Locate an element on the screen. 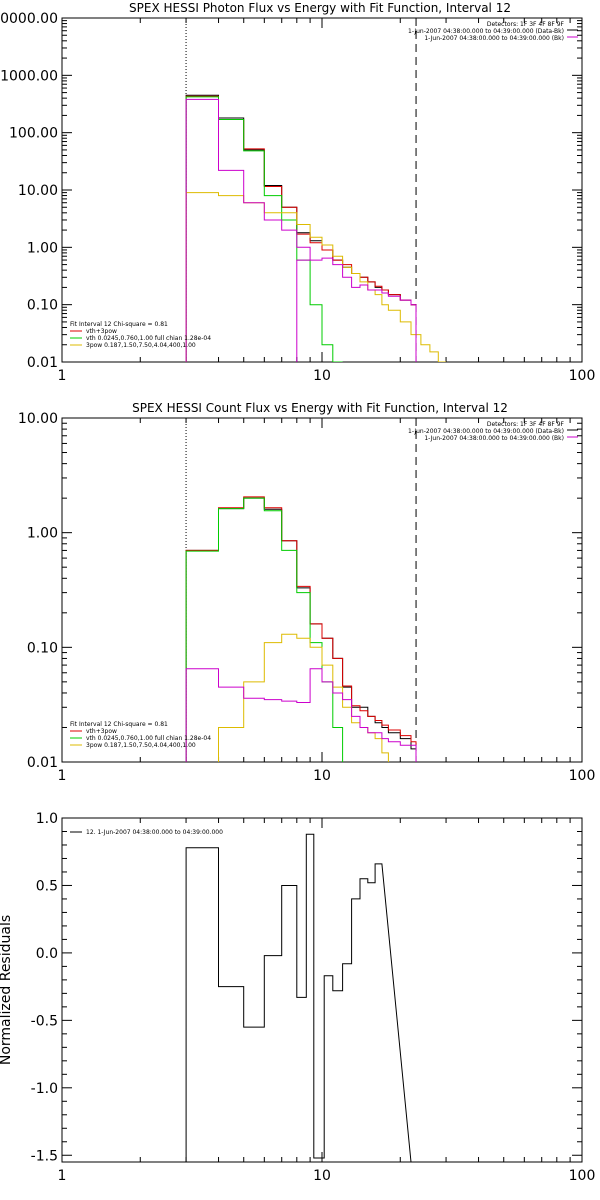 The height and width of the screenshot is (1200, 600). y-tick-label: 0.0 is located at coordinates (47, 954).